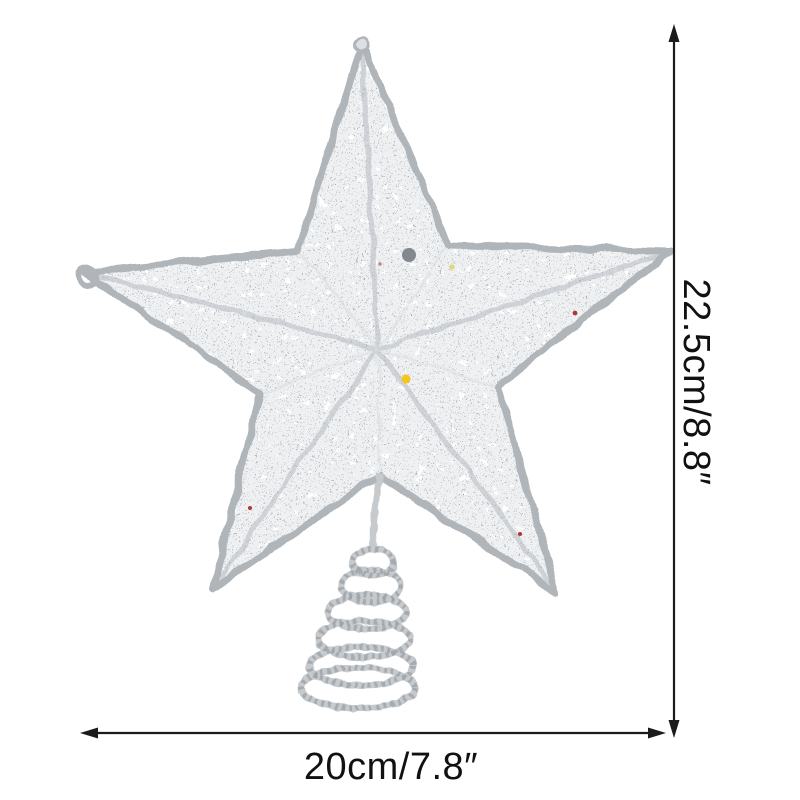  What do you see at coordinates (89, 733) in the screenshot?
I see `left-arrow-icon` at bounding box center [89, 733].